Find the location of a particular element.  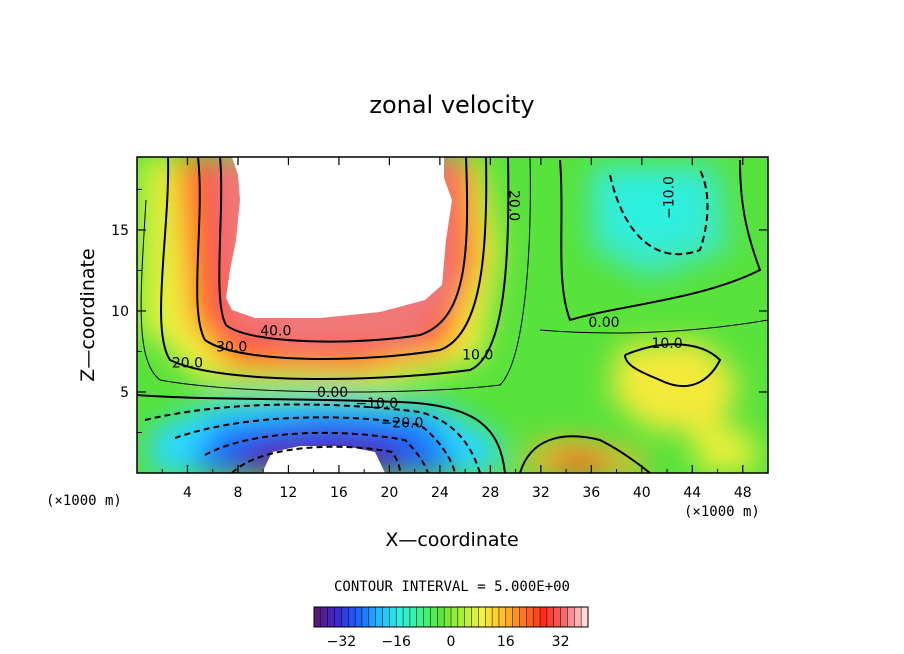

x-tick-label: 8 is located at coordinates (237, 493).